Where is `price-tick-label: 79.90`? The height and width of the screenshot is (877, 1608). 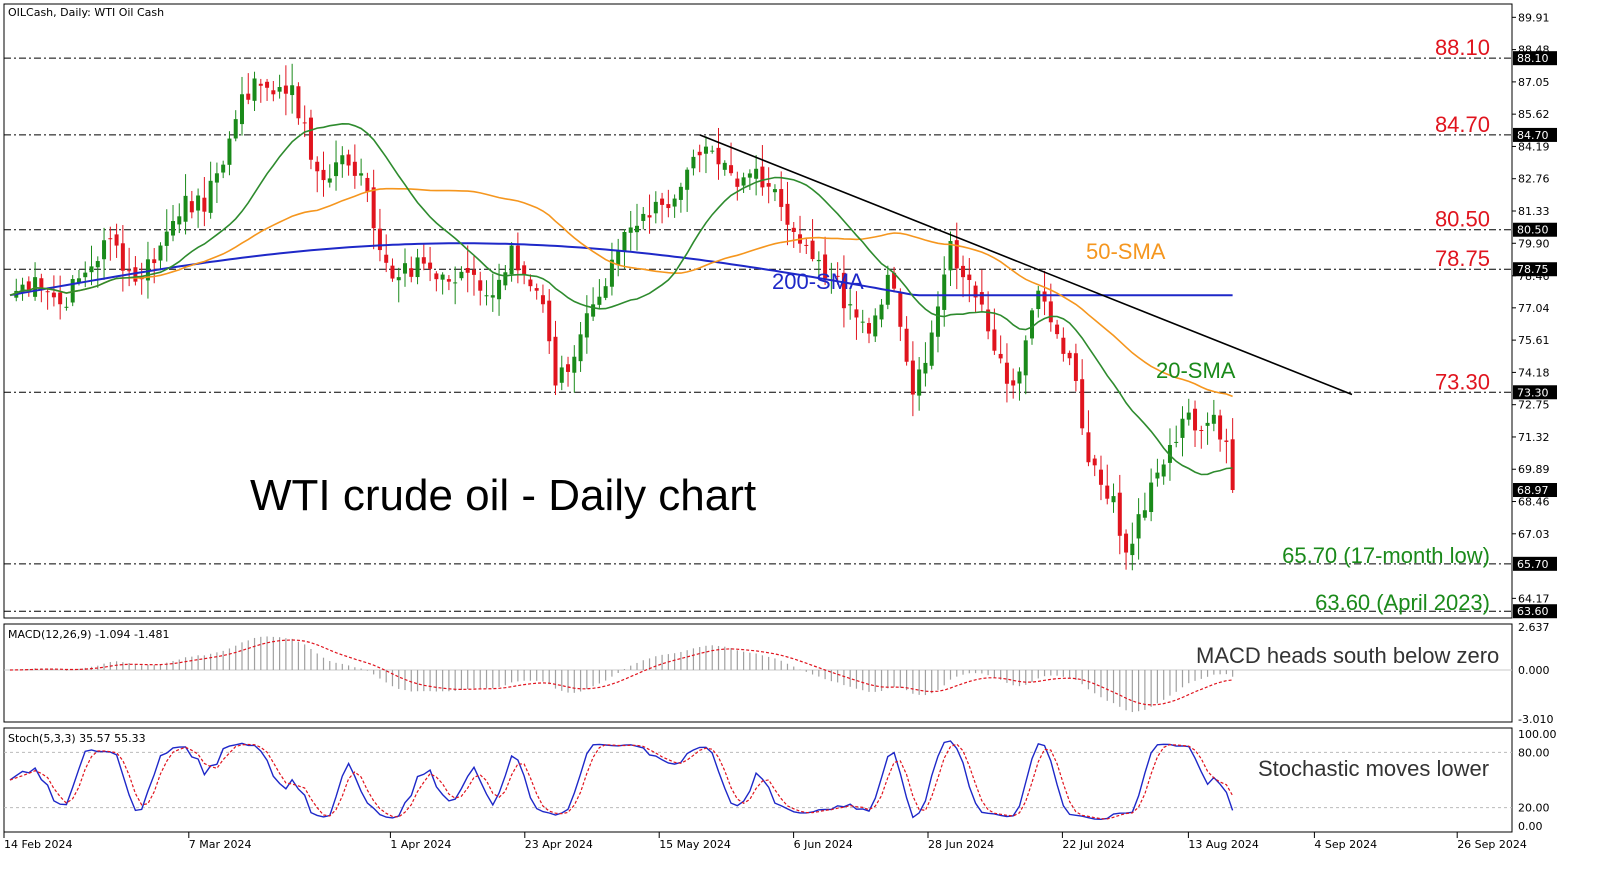 price-tick-label: 79.90 is located at coordinates (1534, 243).